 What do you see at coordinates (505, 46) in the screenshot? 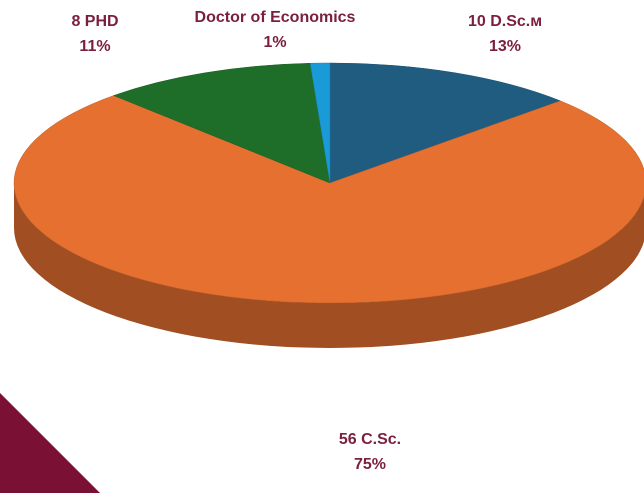
I see `slice-value: 13%` at bounding box center [505, 46].